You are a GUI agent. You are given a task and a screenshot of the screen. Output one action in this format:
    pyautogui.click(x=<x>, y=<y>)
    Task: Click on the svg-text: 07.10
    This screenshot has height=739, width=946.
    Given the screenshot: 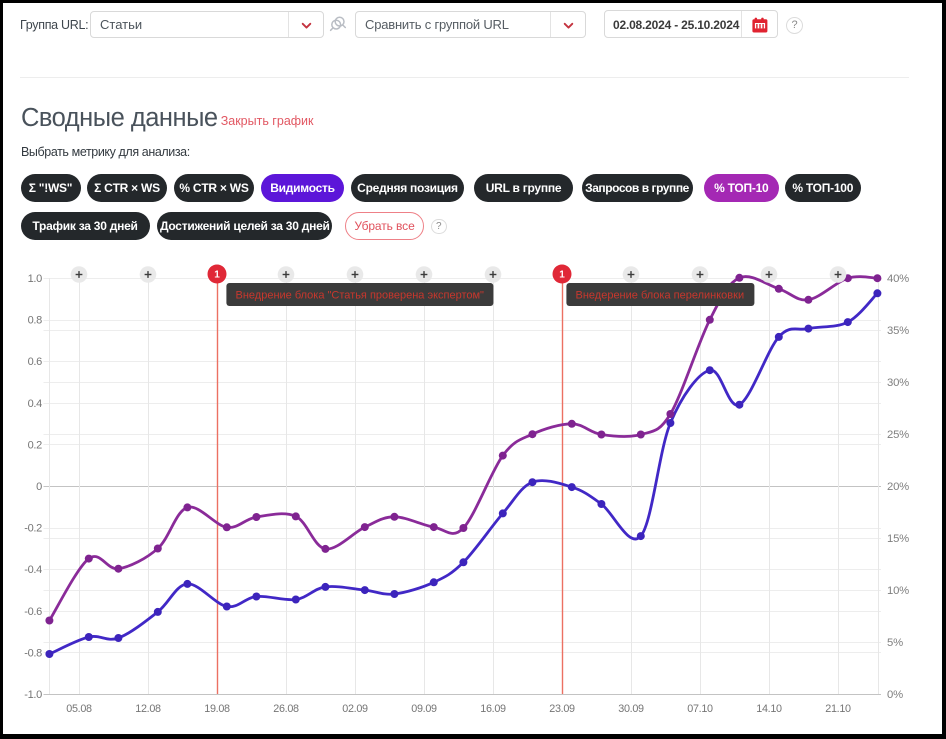 What is the action you would take?
    pyautogui.click(x=700, y=709)
    